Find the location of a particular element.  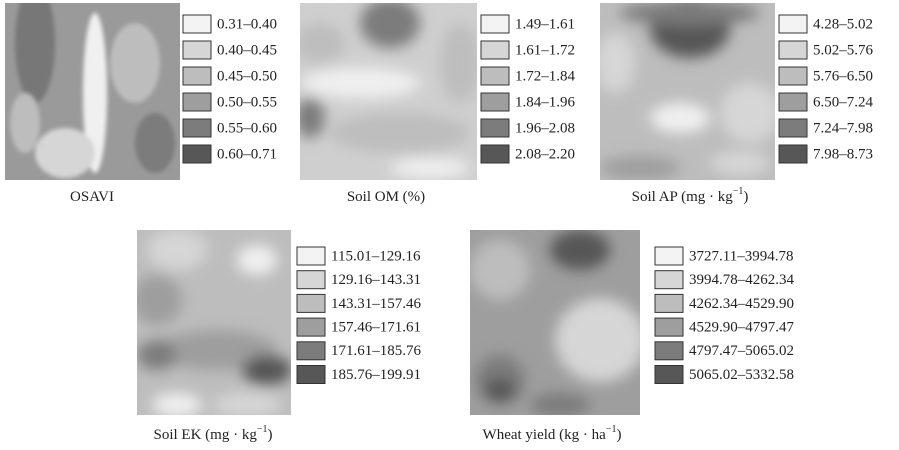

legend-label: 5.76–6.50 is located at coordinates (843, 76).